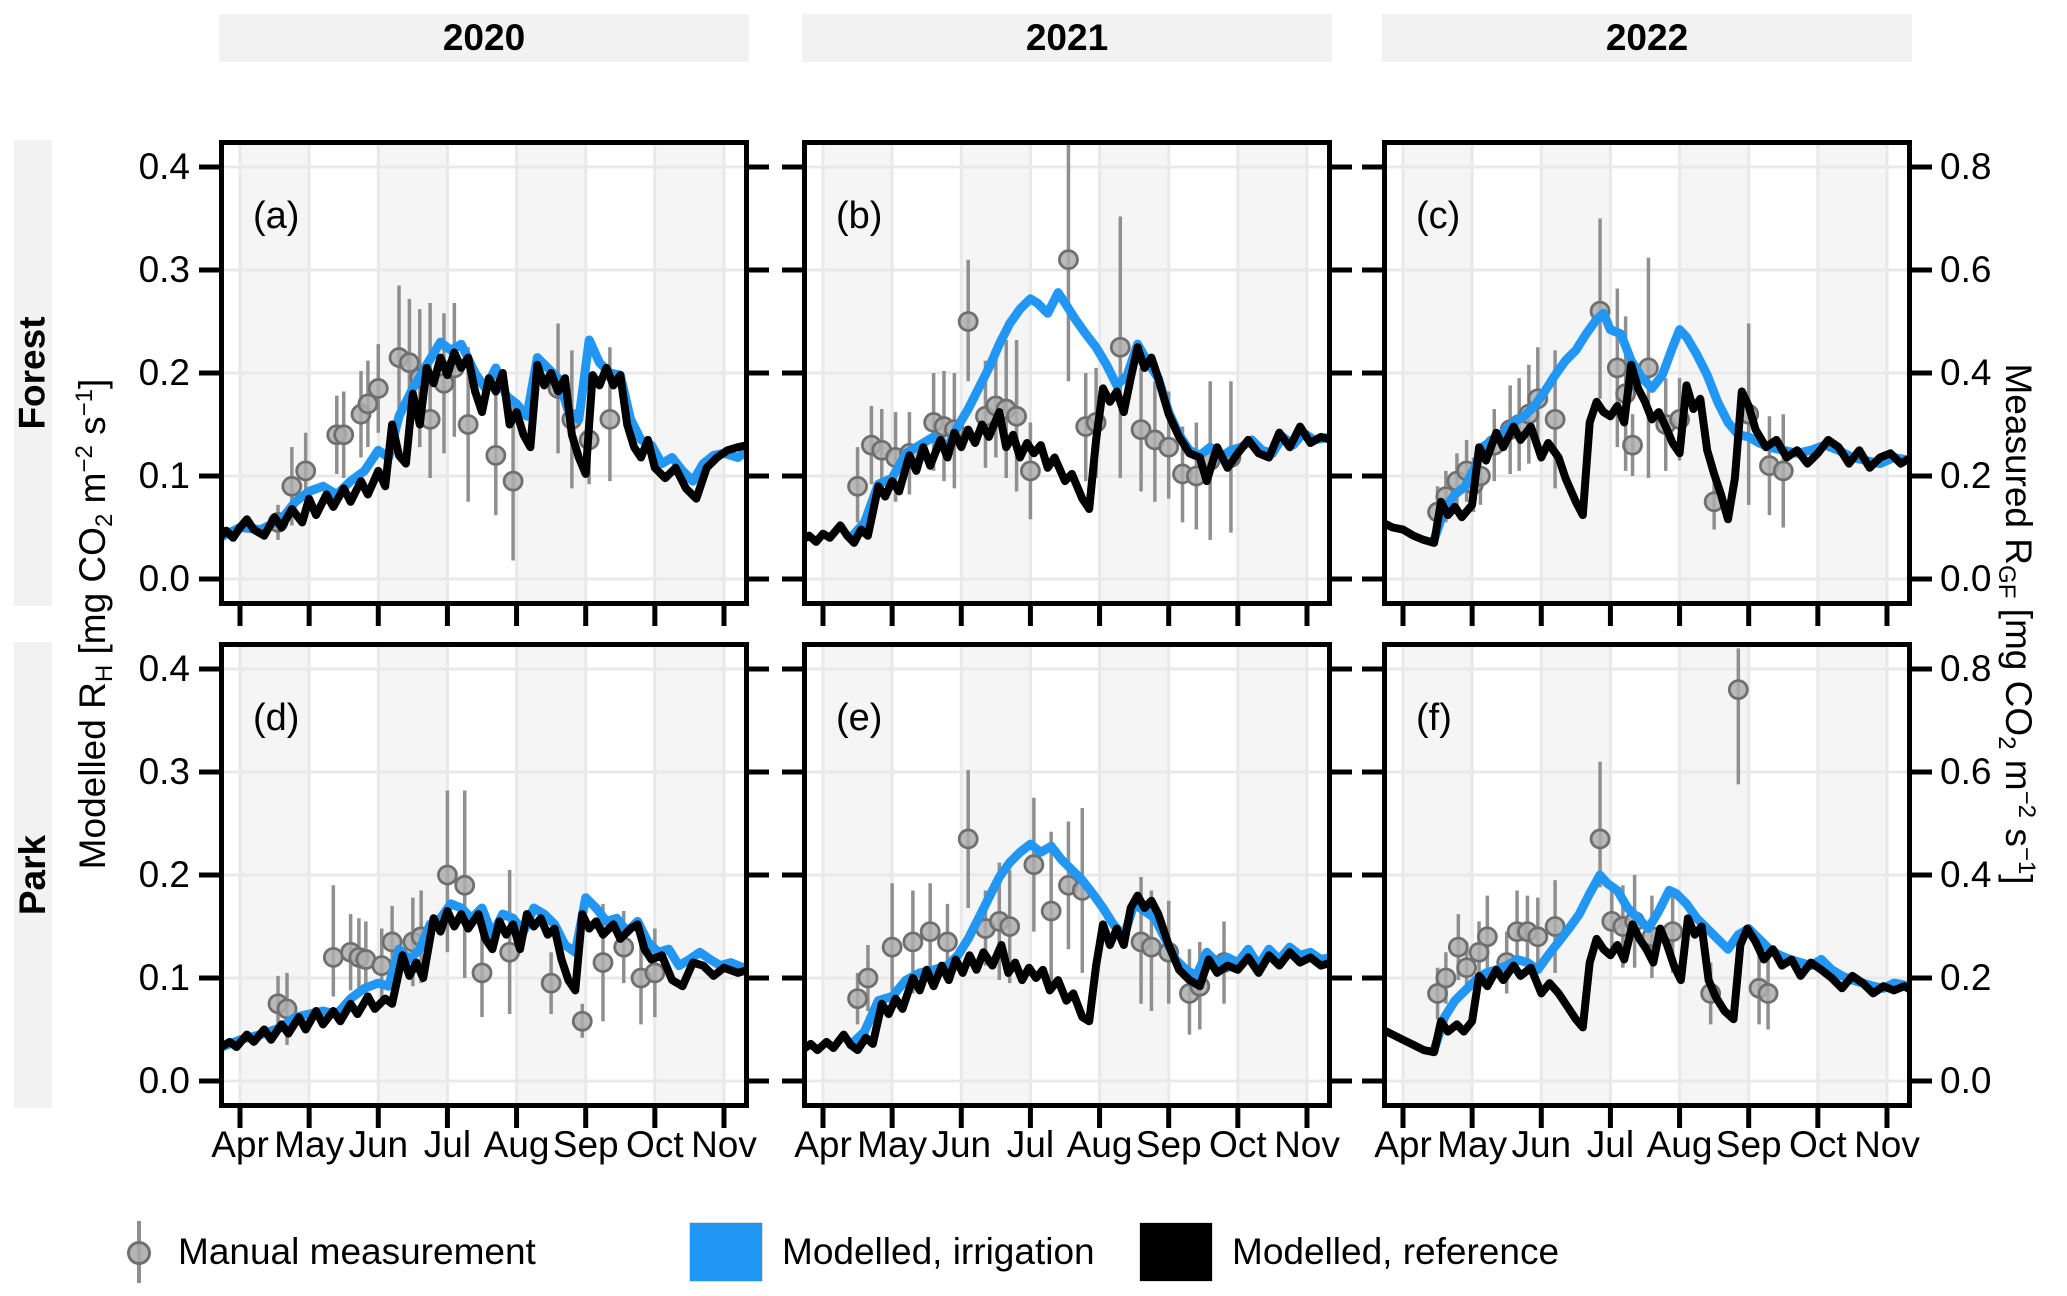 The height and width of the screenshot is (1296, 2067). I want to click on facet-strip-label: 2021, so click(1067, 37).